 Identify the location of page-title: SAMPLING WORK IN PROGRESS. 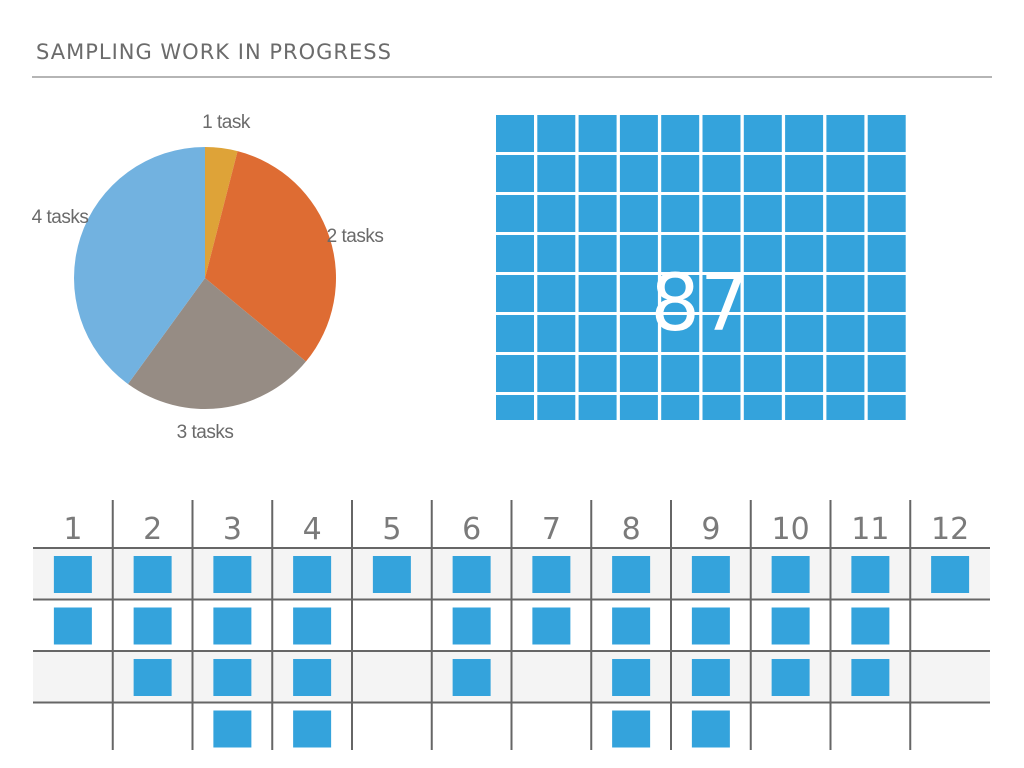
(214, 52).